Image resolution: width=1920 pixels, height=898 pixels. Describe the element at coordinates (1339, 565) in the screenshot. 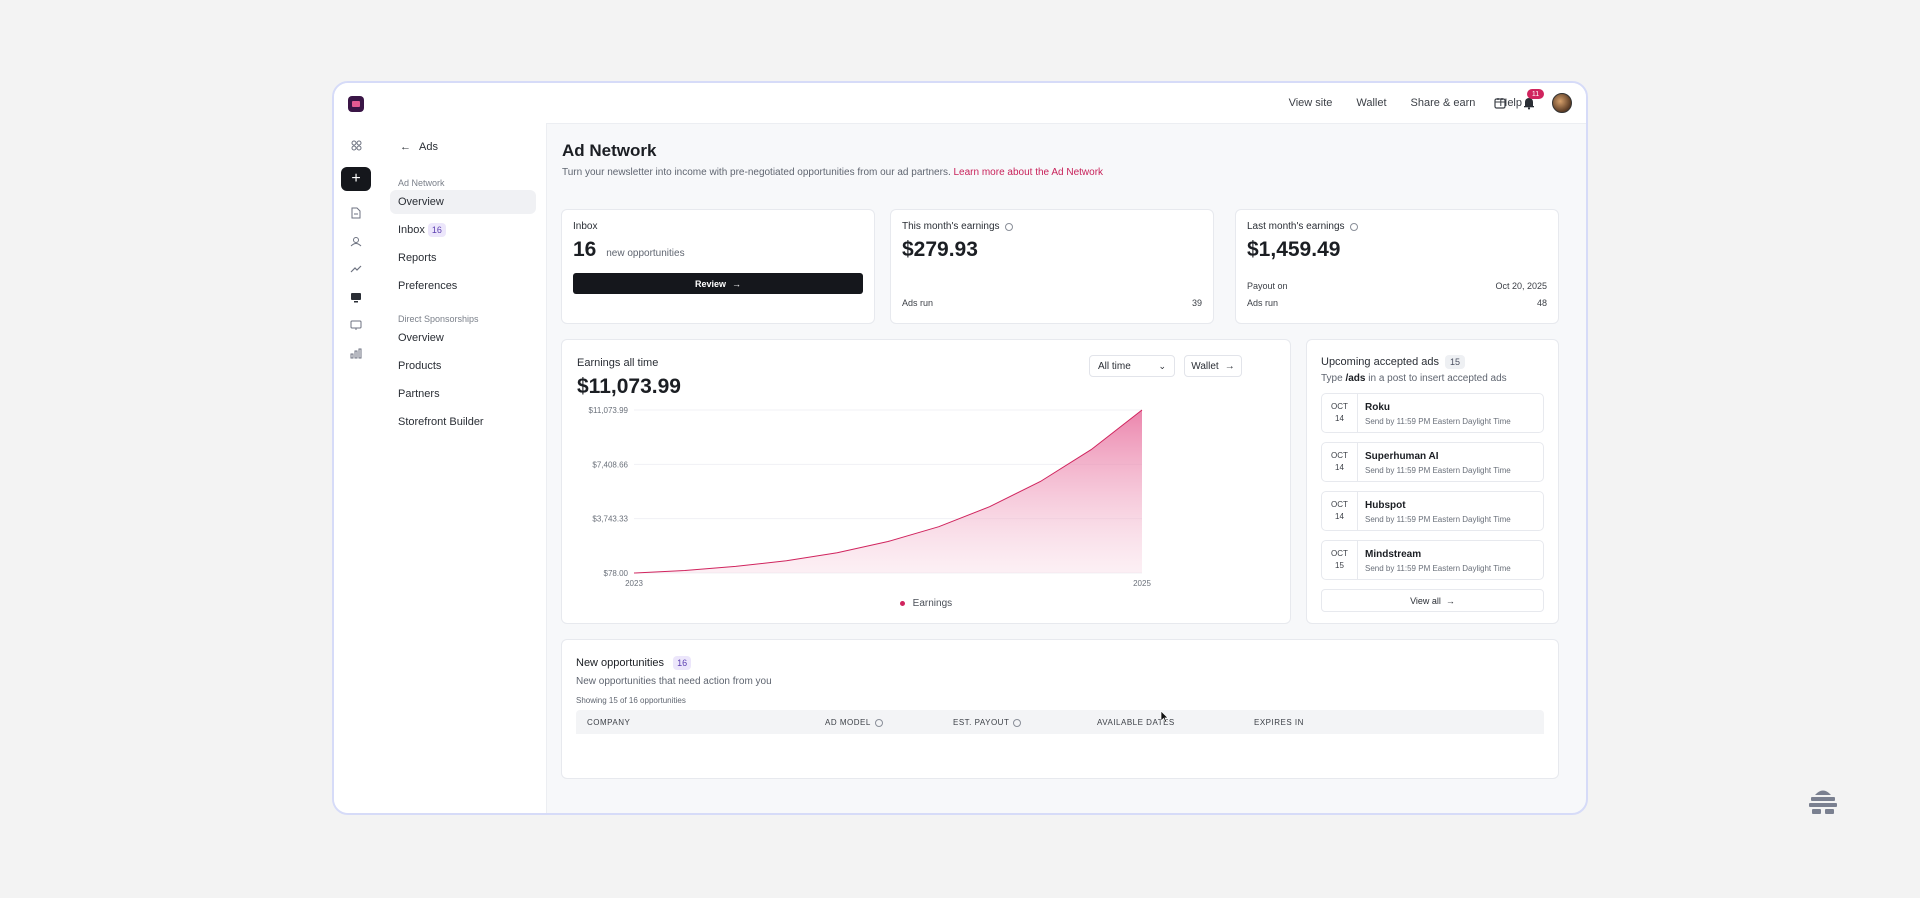

I see `ad-day: 15` at that location.